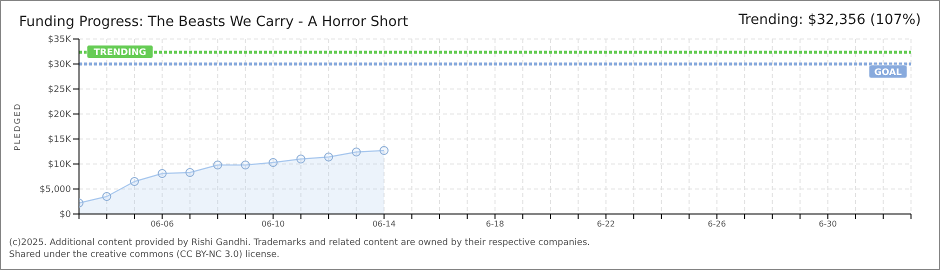 This screenshot has width=940, height=270. I want to click on x-tick-label: 6-30, so click(827, 224).